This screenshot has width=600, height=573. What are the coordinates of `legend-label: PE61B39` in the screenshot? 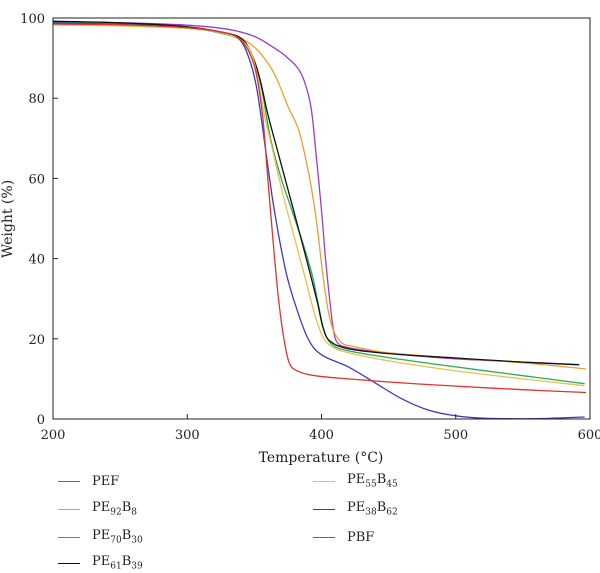 It's located at (117, 563).